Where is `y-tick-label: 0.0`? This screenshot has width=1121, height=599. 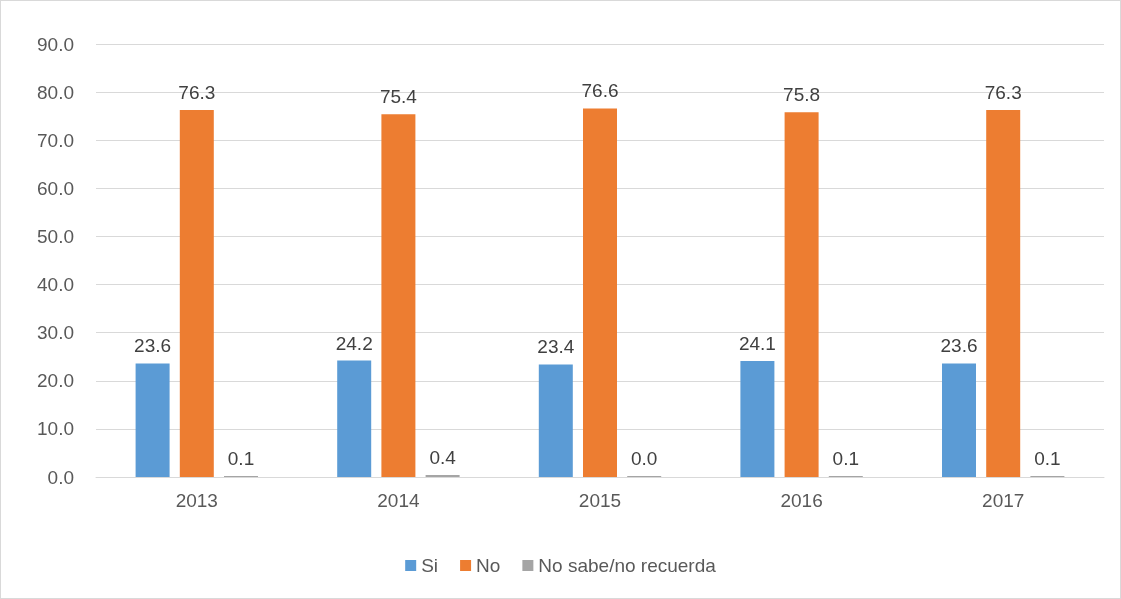
y-tick-label: 0.0 is located at coordinates (60, 477).